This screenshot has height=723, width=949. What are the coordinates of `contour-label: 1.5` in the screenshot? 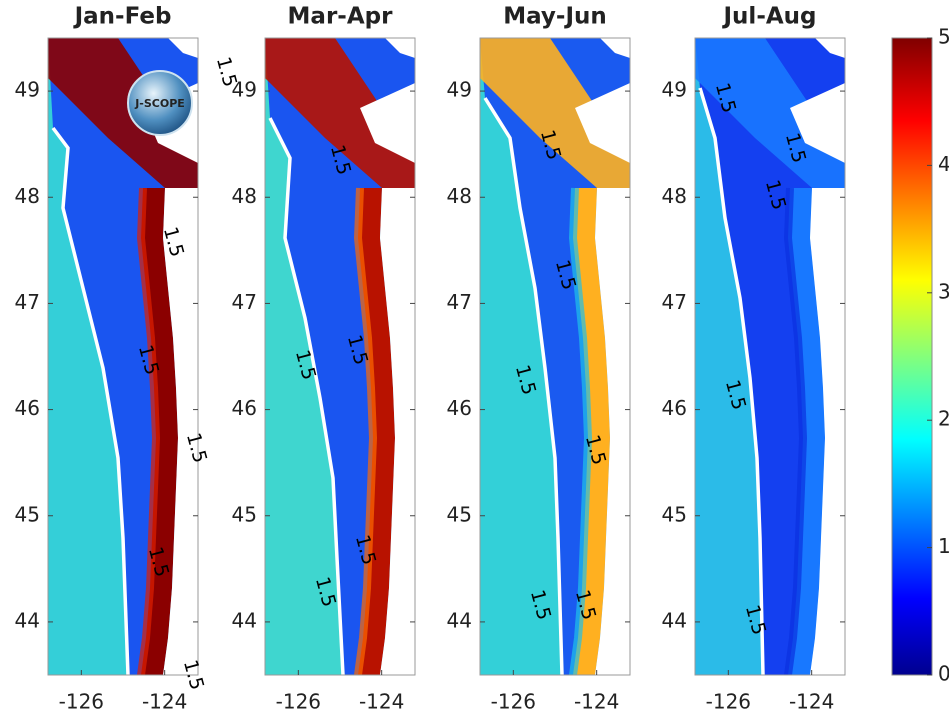 It's located at (193, 674).